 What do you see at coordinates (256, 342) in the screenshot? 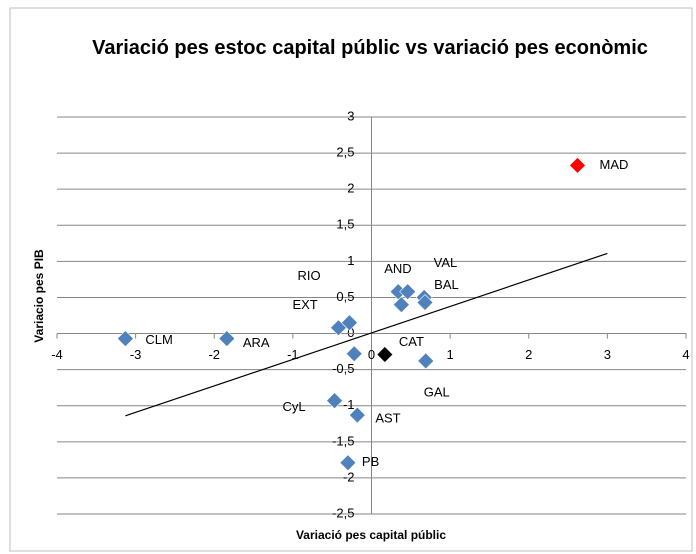
I see `point-label: ARA` at bounding box center [256, 342].